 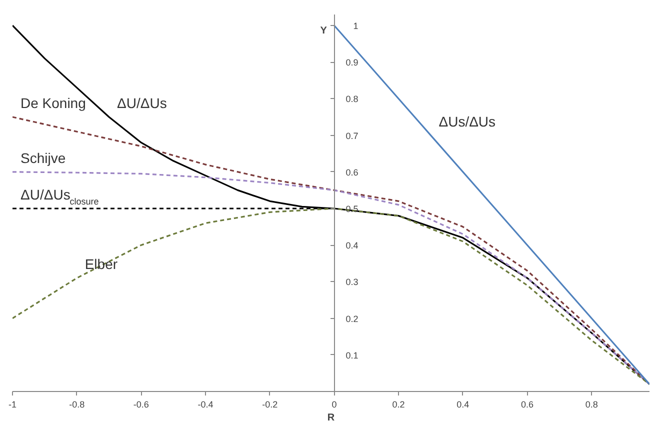 I want to click on y-tick-label: 1, so click(x=355, y=25).